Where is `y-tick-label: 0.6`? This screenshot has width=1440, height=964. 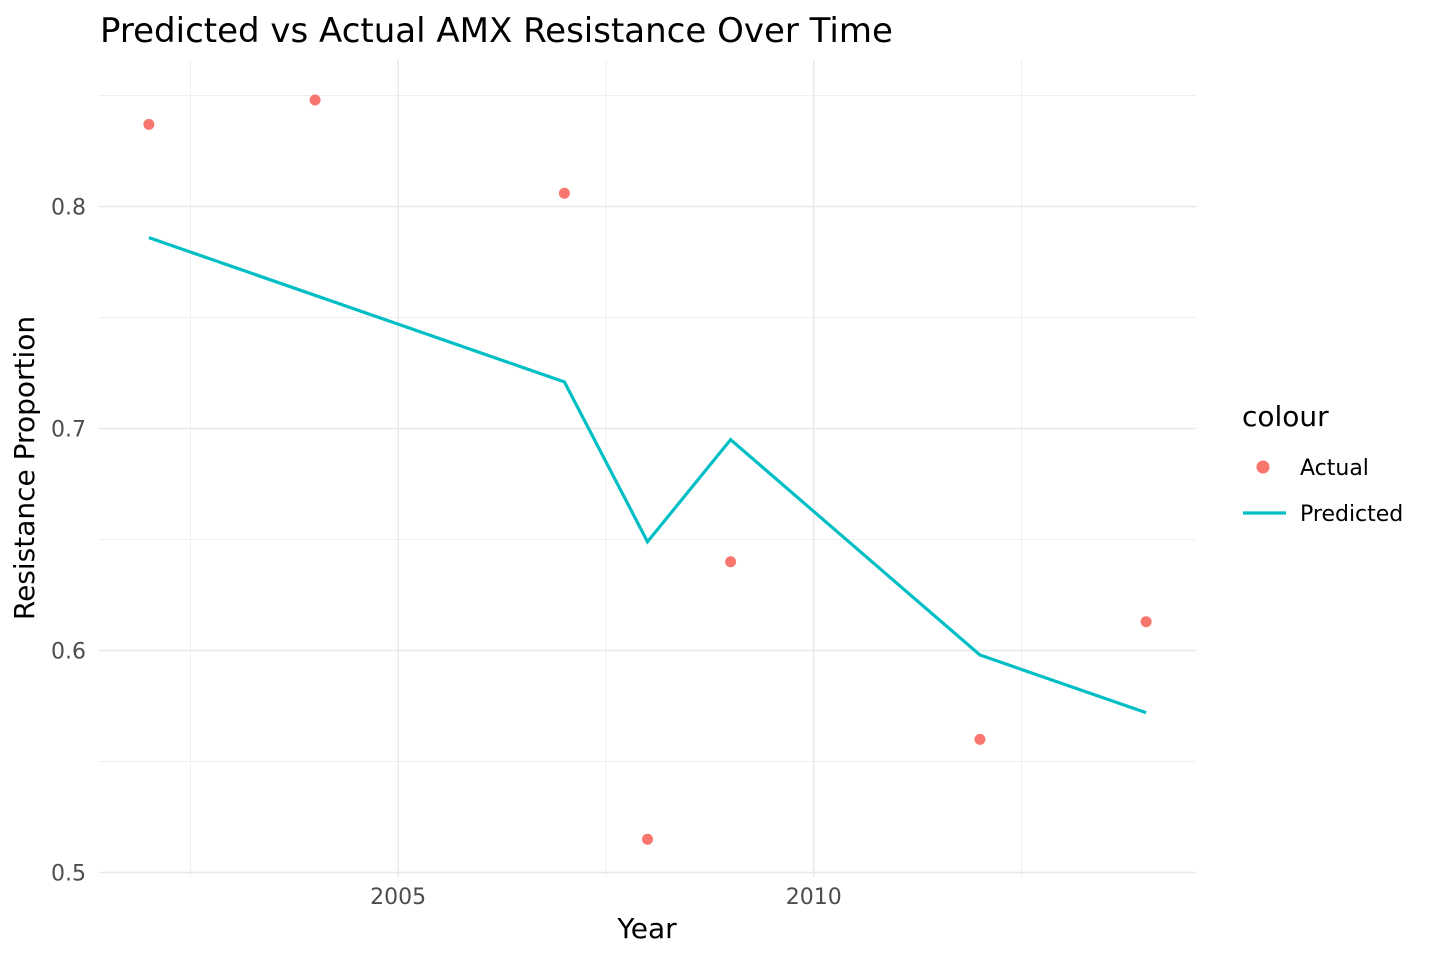 y-tick-label: 0.6 is located at coordinates (68, 652).